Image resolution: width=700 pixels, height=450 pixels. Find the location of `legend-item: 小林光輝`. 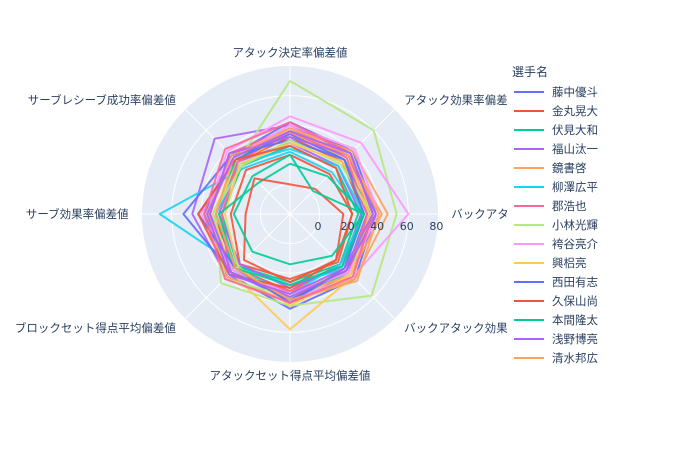

legend-item: 小林光輝 is located at coordinates (604, 225).